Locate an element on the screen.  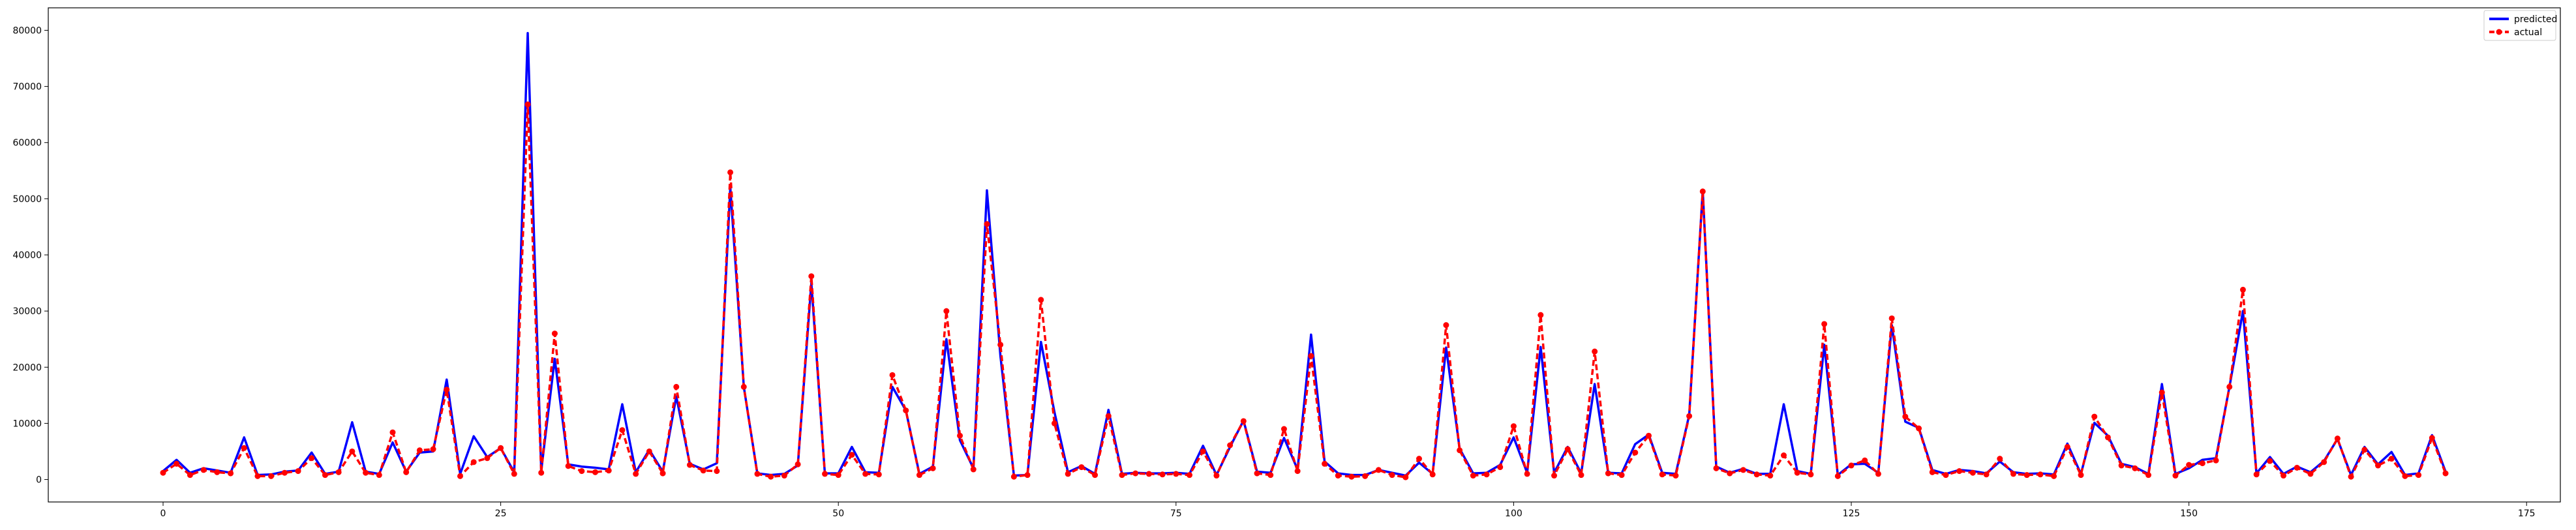
x-tick-label: 150 is located at coordinates (2189, 514).